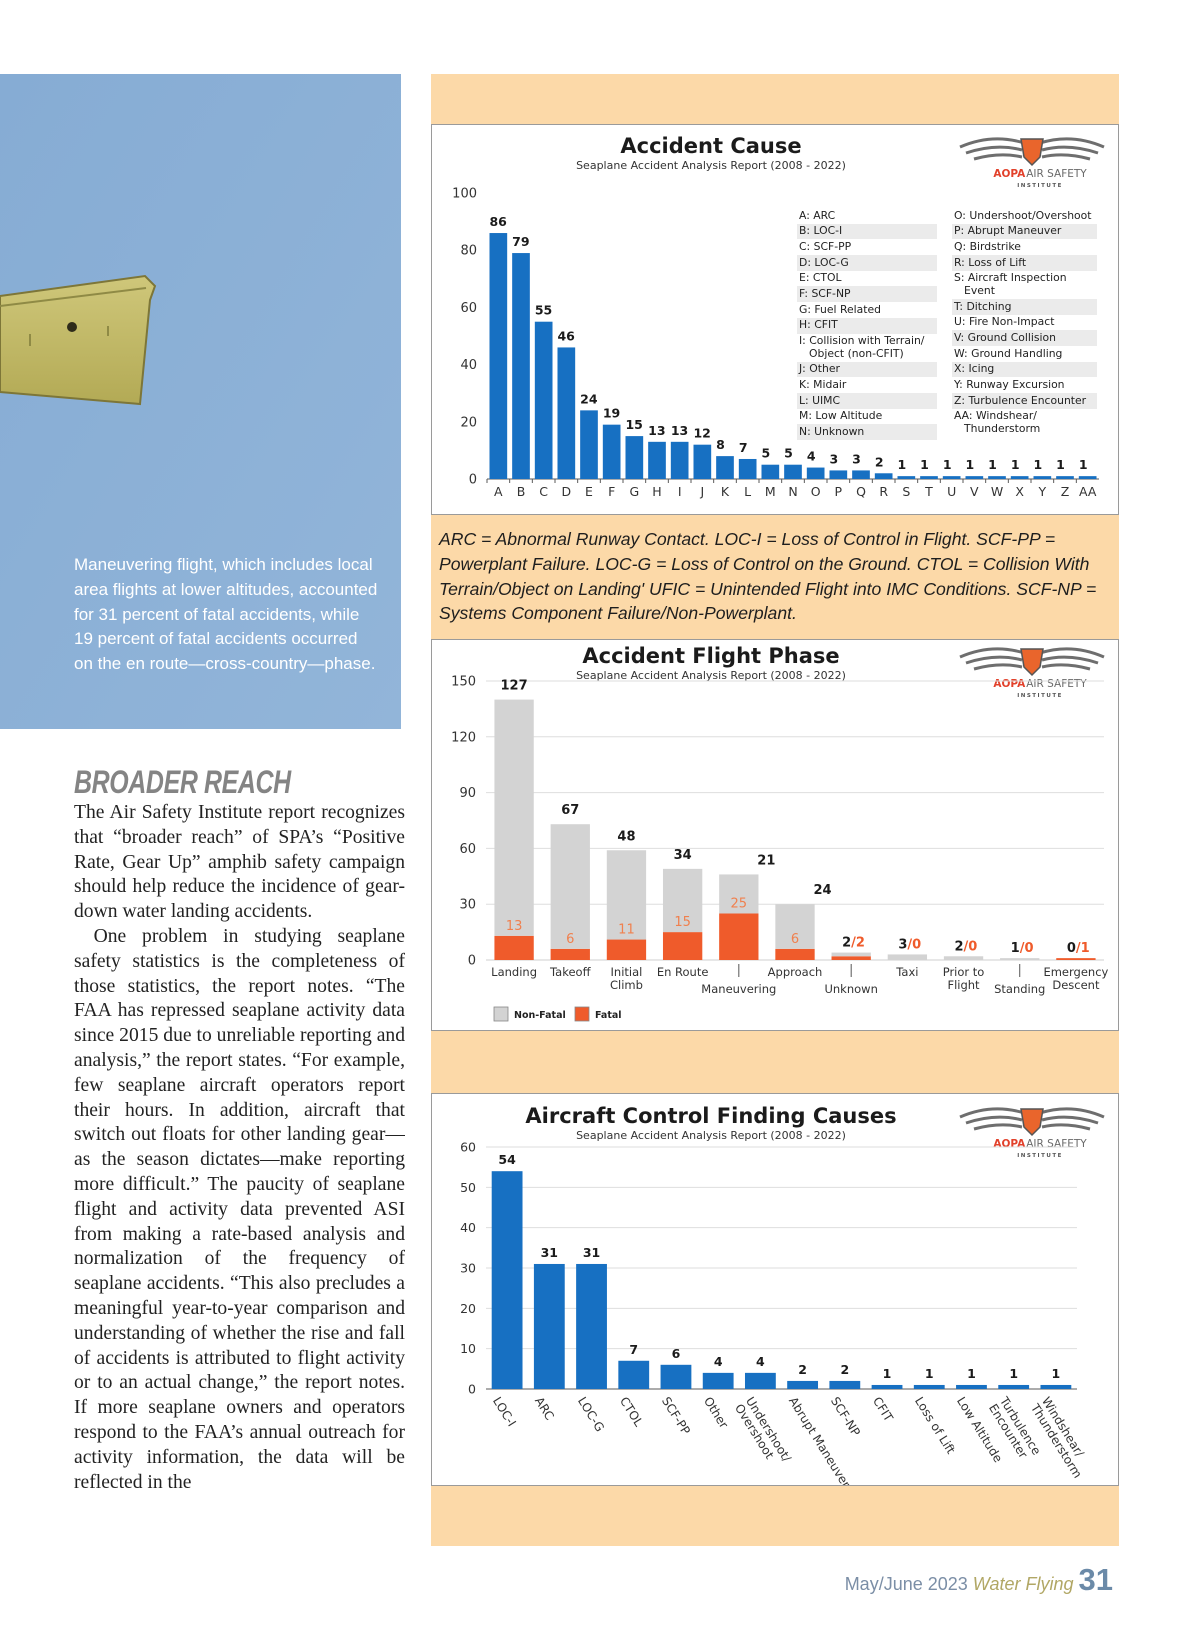 This screenshot has height=1631, width=1200. What do you see at coordinates (747, 491) in the screenshot?
I see `x-tick-label: L` at bounding box center [747, 491].